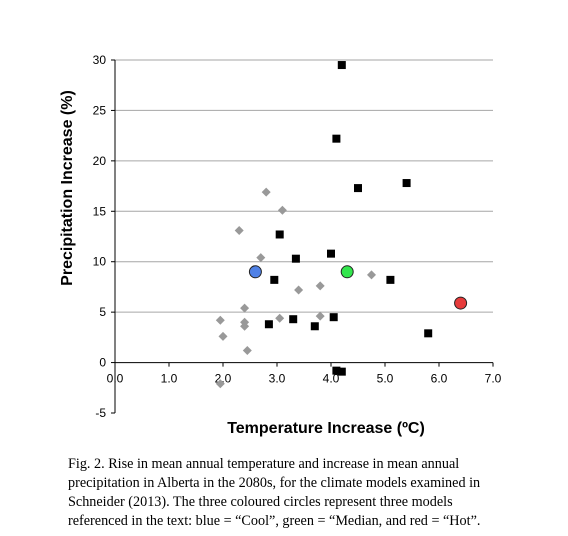 The width and height of the screenshot is (568, 536). Describe the element at coordinates (385, 379) in the screenshot. I see `x-tick-label: 5.0` at that location.